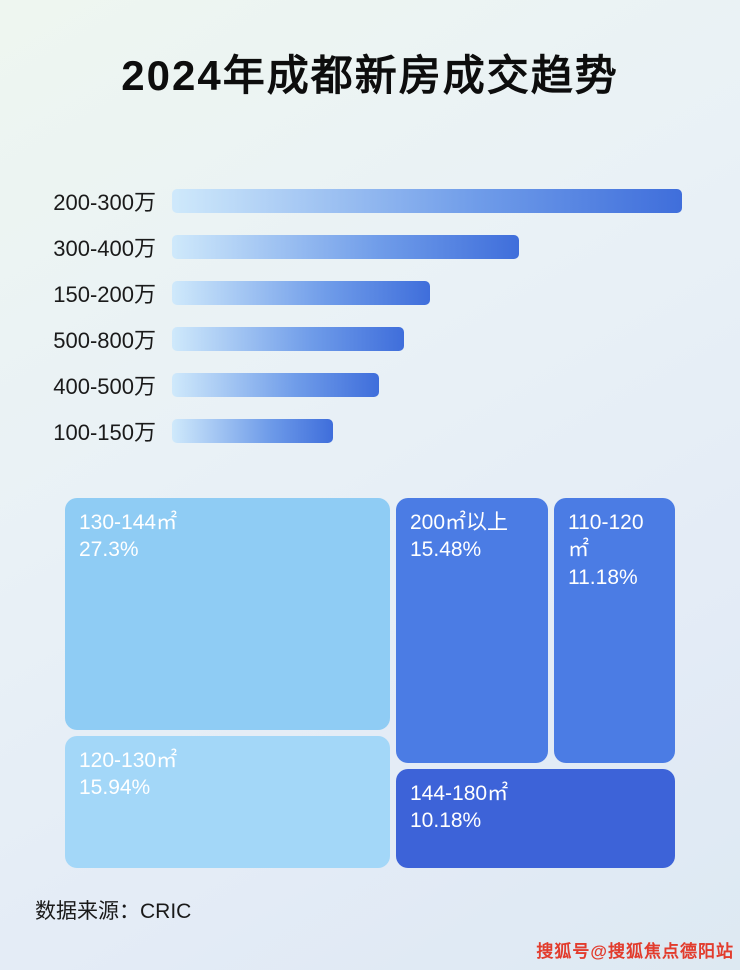 This screenshot has height=970, width=740. I want to click on treemap-block-130-144: 130-144㎡ 27.3%, so click(227, 614).